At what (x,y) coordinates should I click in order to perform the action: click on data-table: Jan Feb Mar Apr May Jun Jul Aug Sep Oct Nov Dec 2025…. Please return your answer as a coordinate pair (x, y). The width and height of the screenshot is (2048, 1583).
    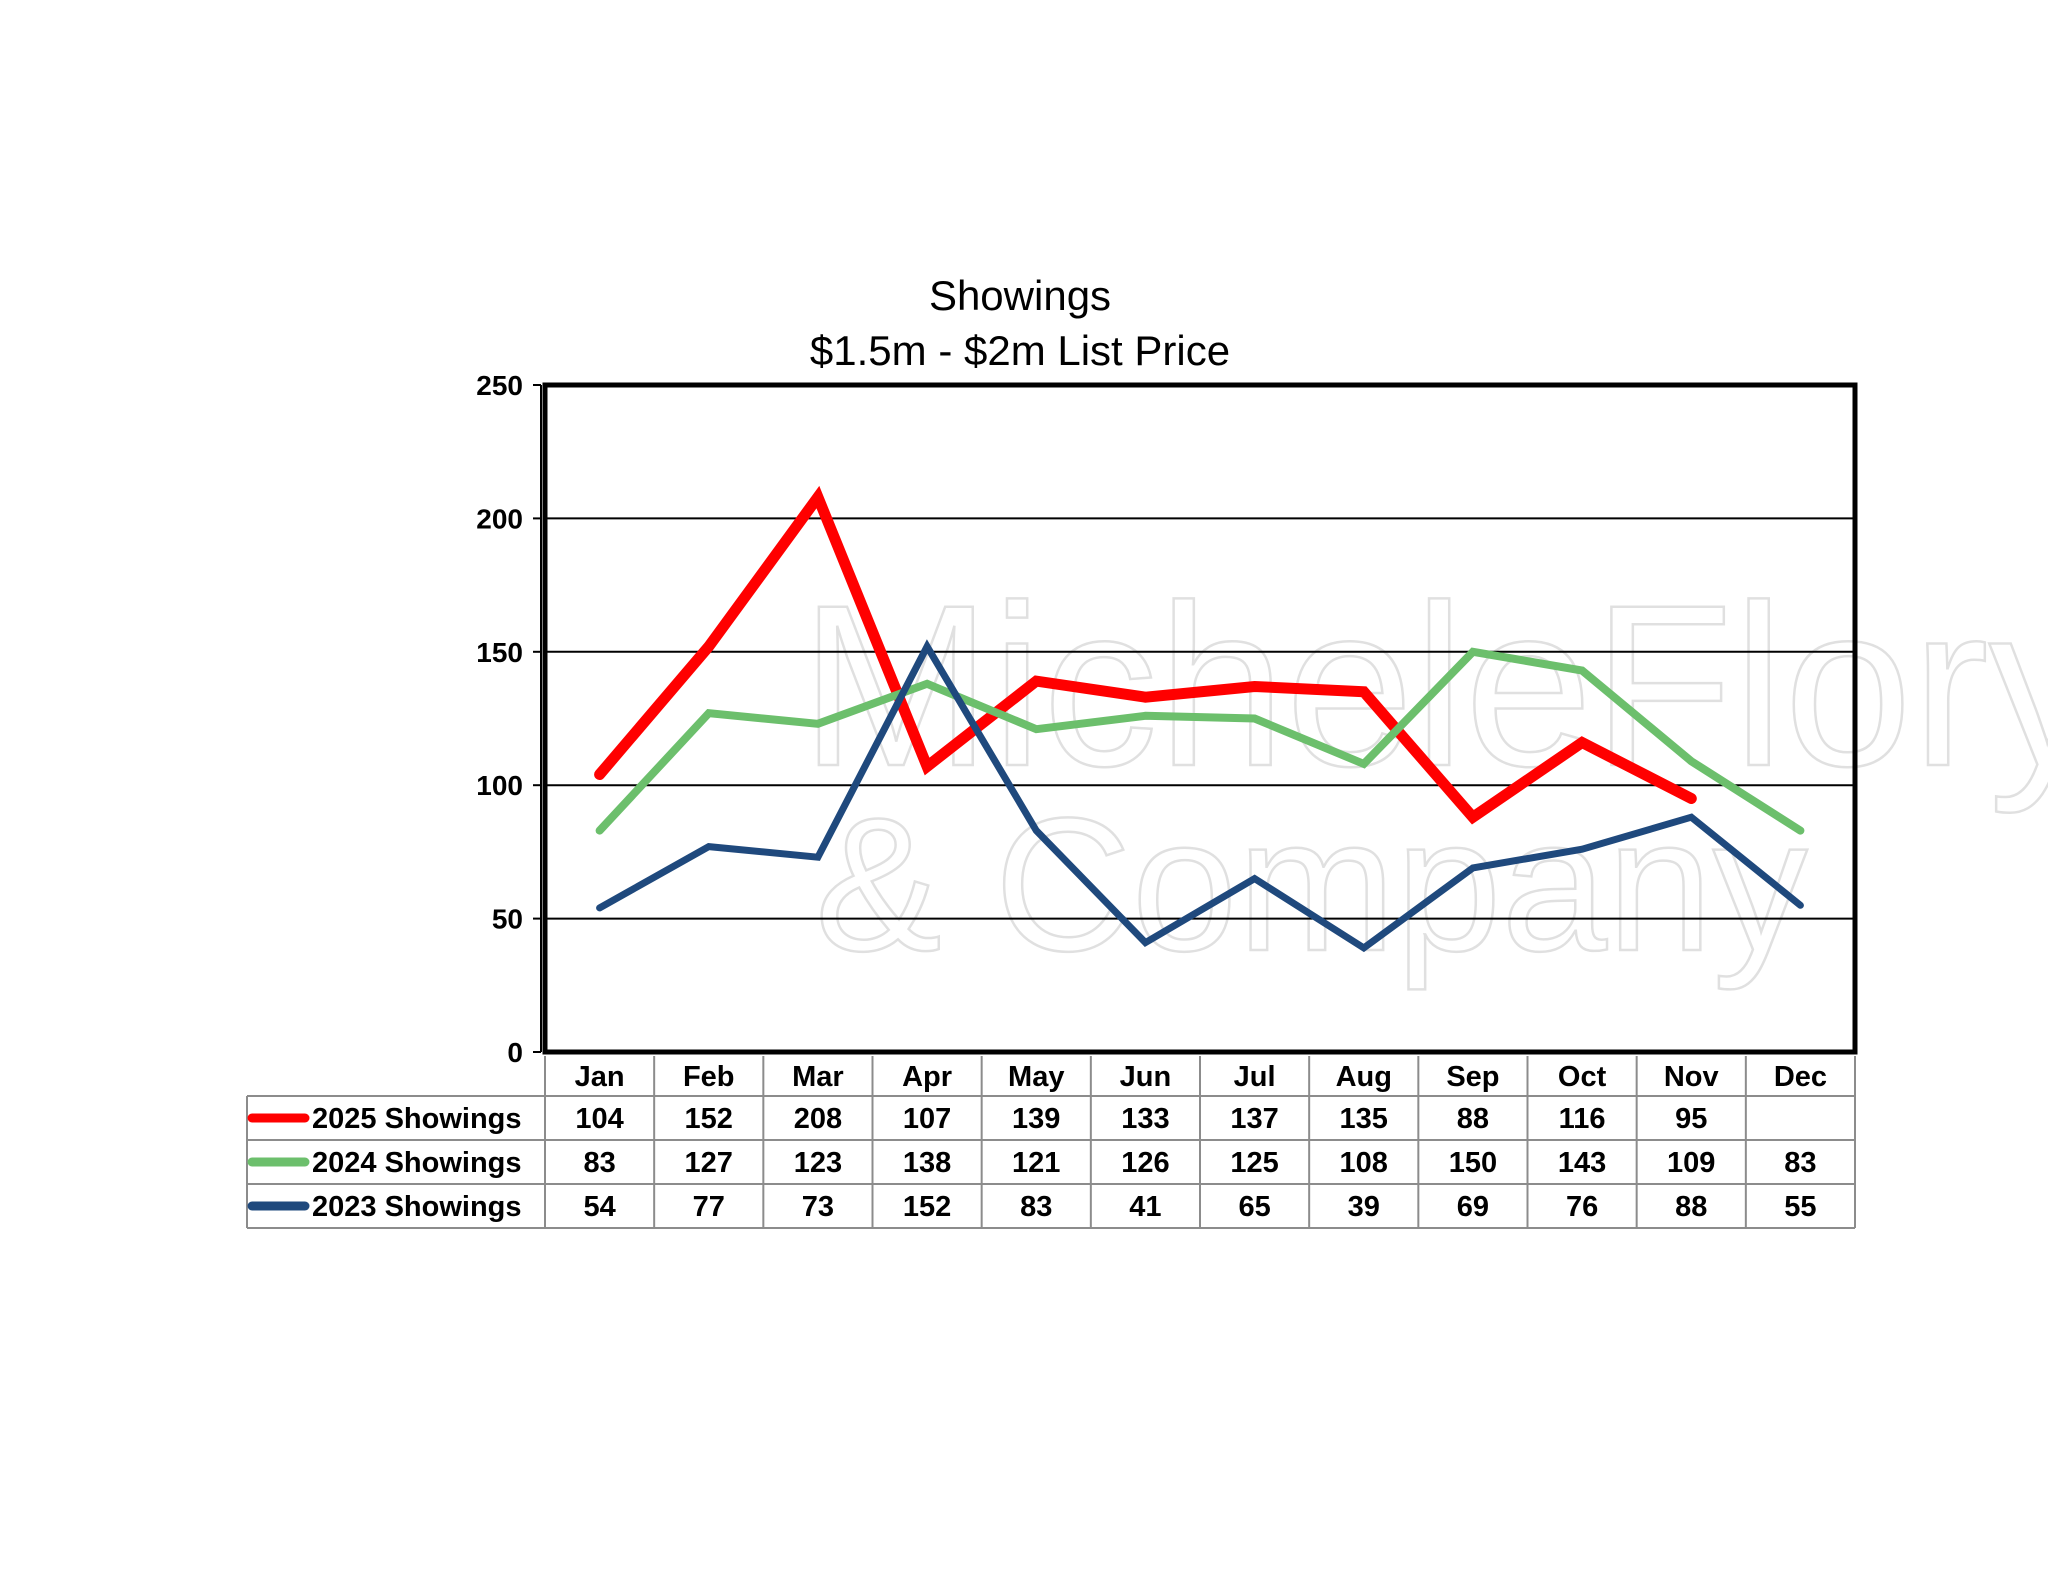
    Looking at the image, I should click on (1051, 1142).